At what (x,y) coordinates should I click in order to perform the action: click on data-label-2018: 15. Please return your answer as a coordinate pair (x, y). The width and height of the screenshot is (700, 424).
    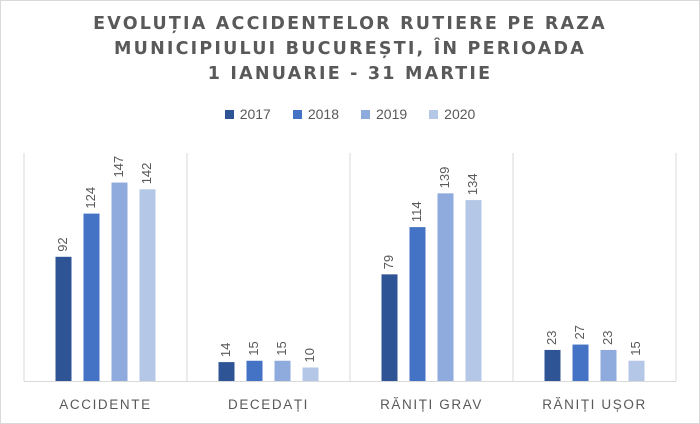
    Looking at the image, I should click on (253, 348).